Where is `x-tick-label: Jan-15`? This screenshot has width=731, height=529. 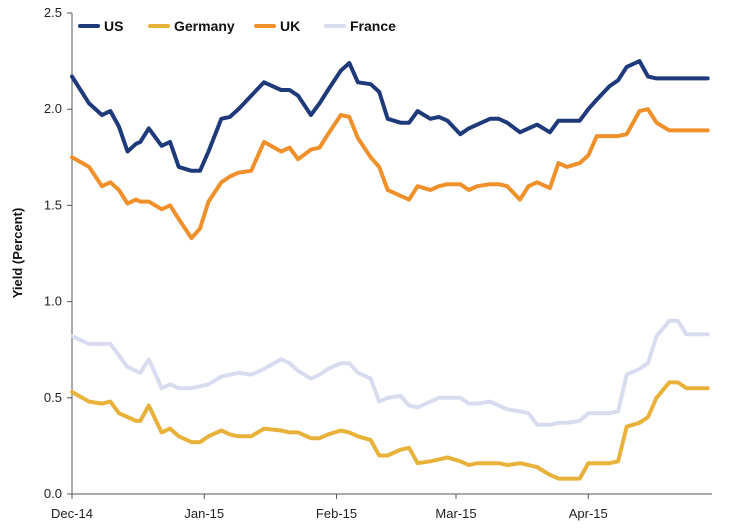
x-tick-label: Jan-15 is located at coordinates (204, 513).